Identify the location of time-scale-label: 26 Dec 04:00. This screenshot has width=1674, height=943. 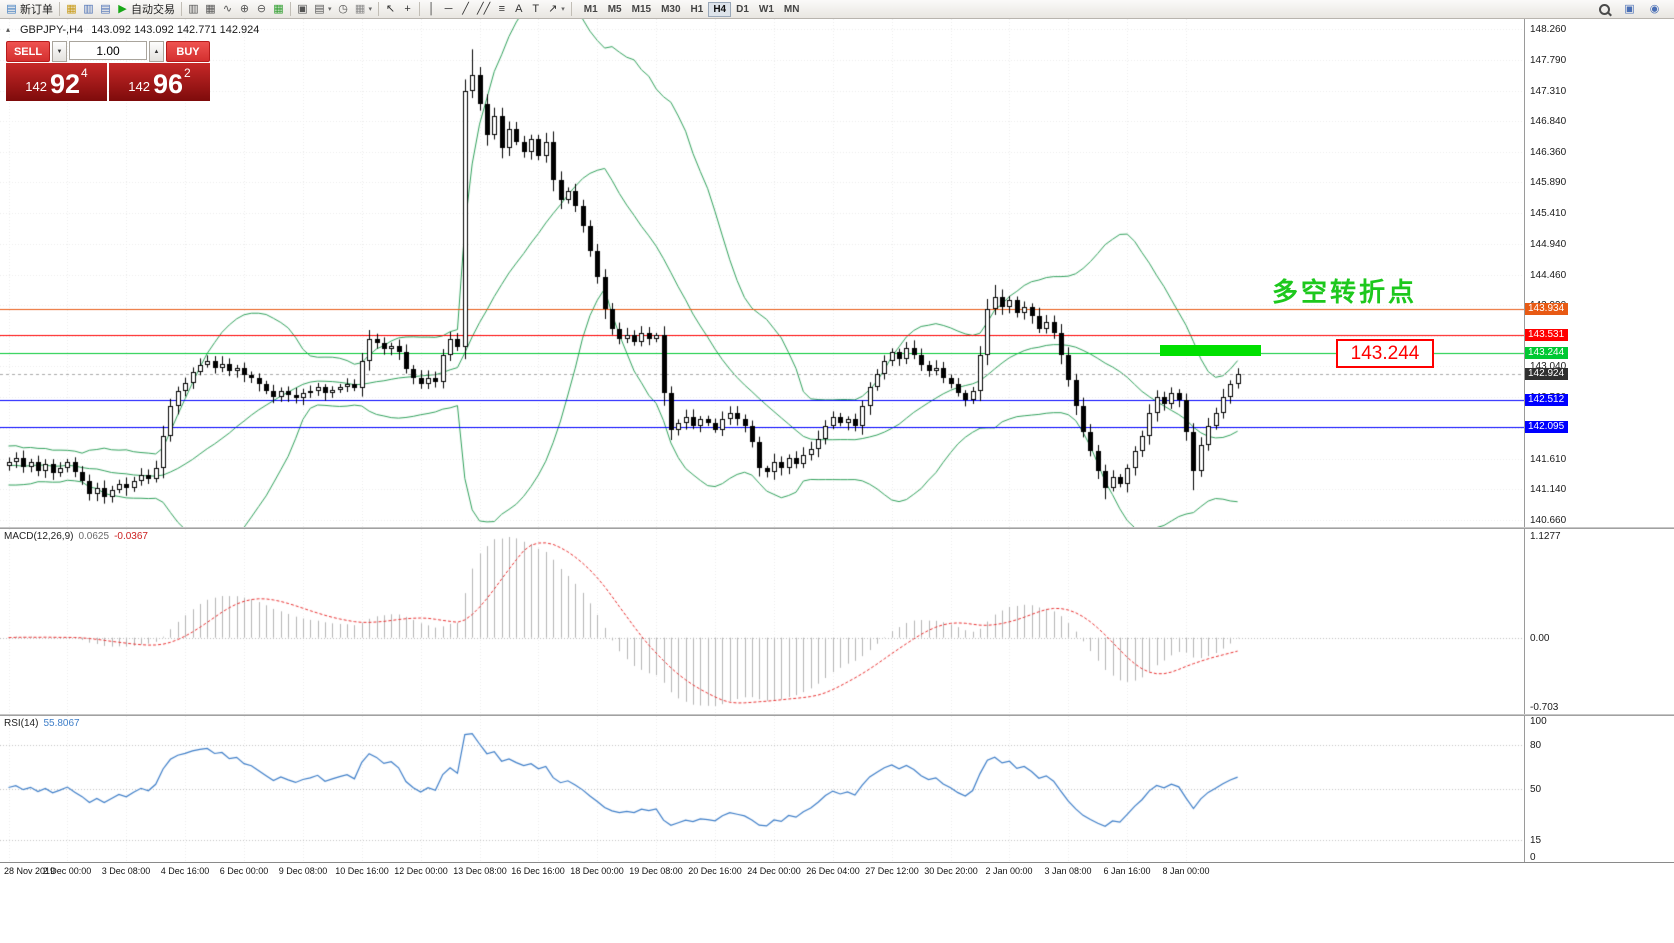
(833, 871).